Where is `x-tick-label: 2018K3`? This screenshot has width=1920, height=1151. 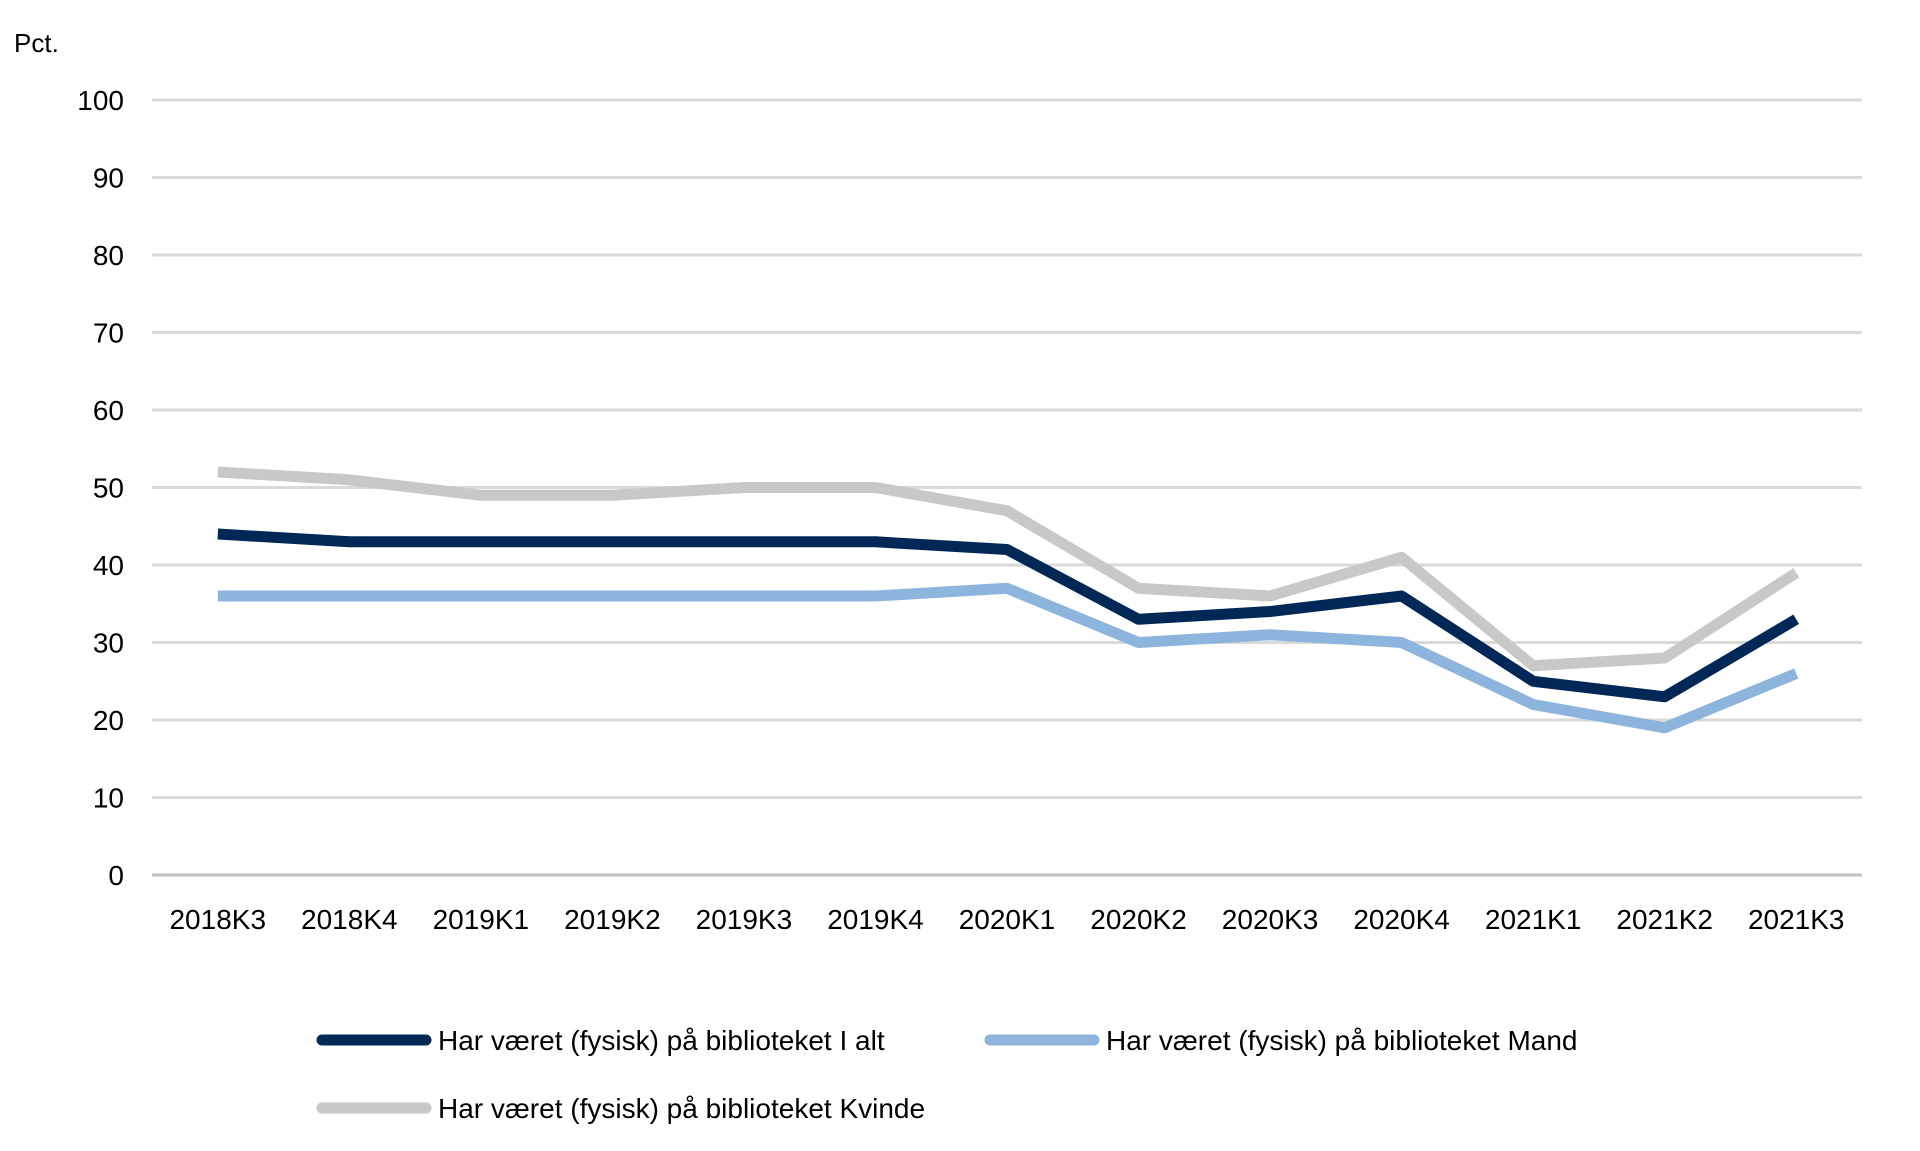 x-tick-label: 2018K3 is located at coordinates (217, 919).